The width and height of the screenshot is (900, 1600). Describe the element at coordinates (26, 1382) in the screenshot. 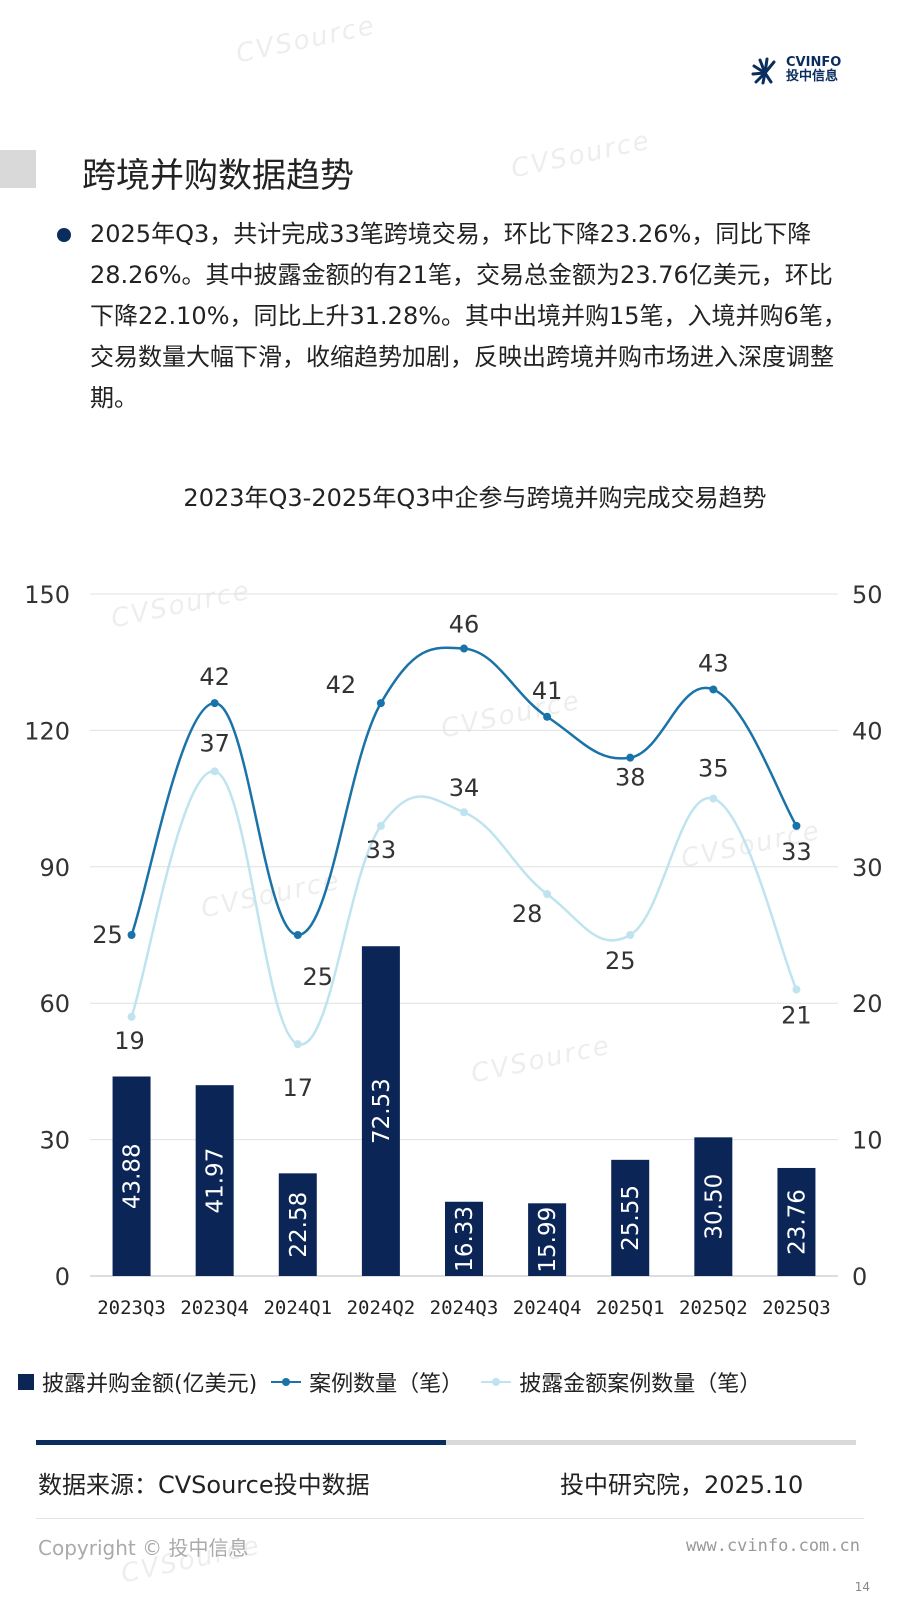

I see `legend-bar-swatch` at that location.